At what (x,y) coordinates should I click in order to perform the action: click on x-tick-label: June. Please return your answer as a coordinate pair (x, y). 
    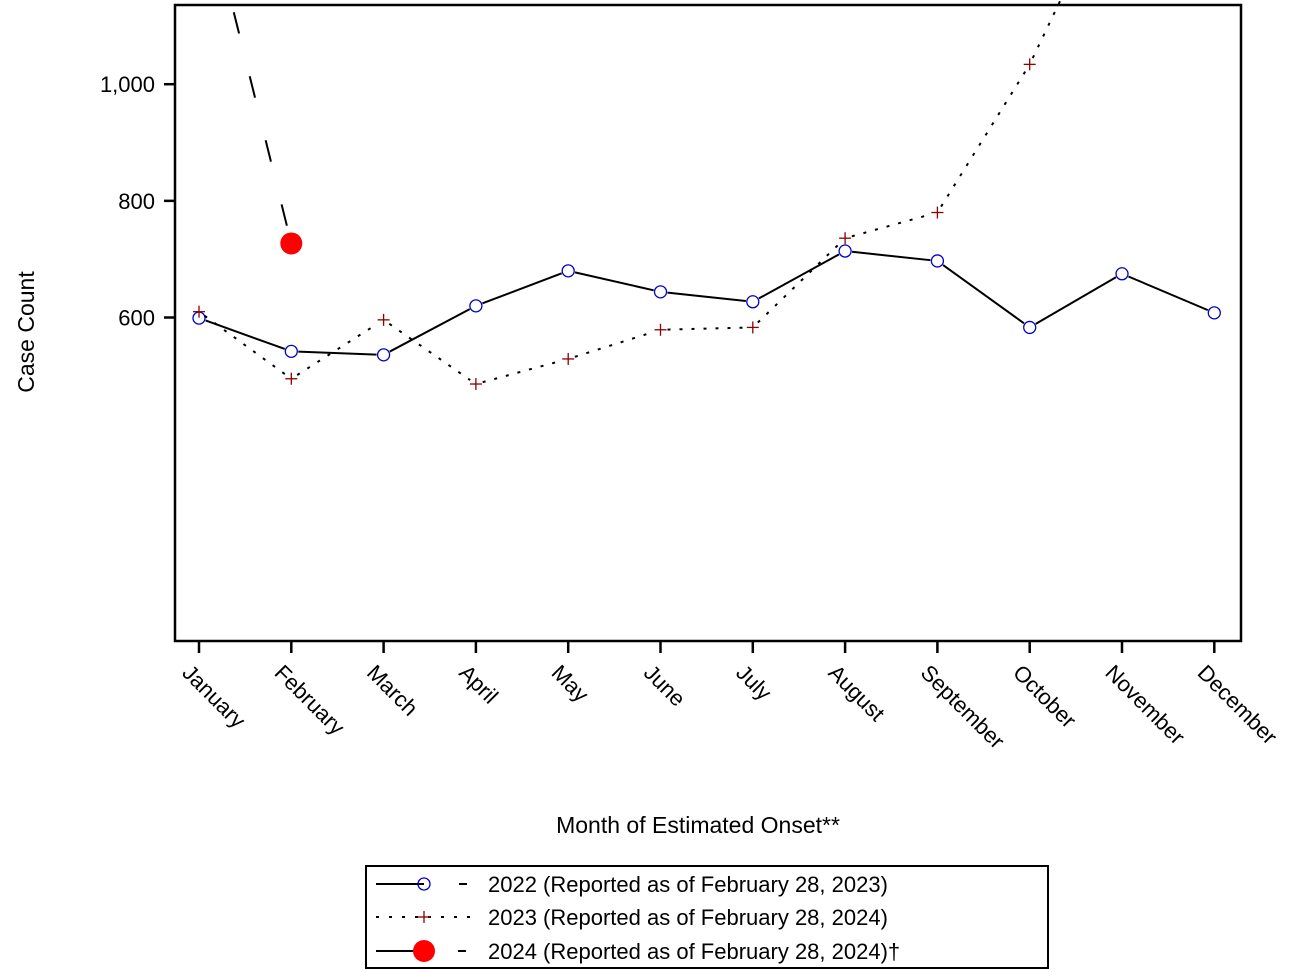
    Looking at the image, I should click on (664, 685).